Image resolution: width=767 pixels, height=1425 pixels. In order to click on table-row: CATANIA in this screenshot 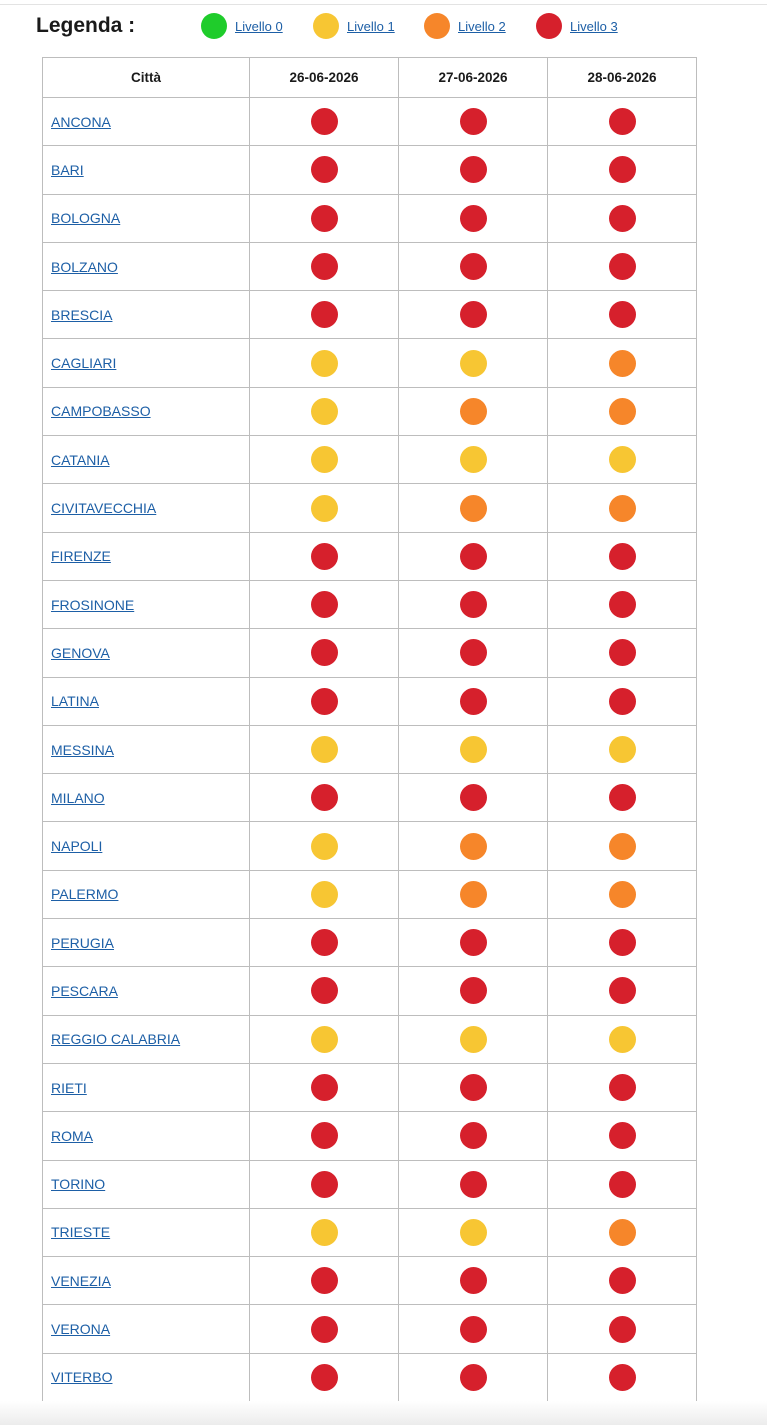, I will do `click(369, 460)`.